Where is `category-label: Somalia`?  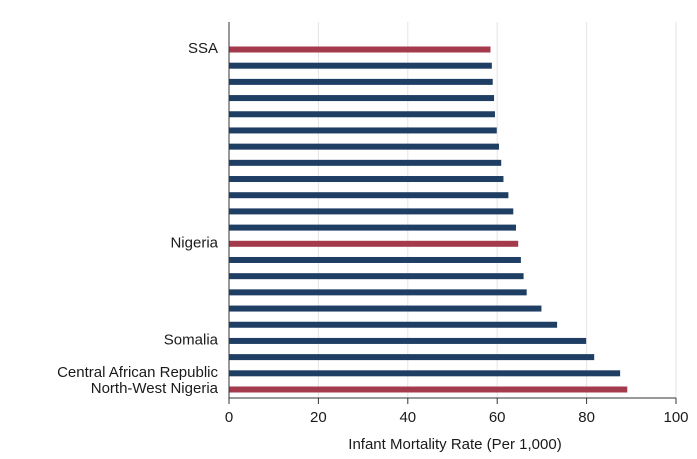 category-label: Somalia is located at coordinates (191, 339).